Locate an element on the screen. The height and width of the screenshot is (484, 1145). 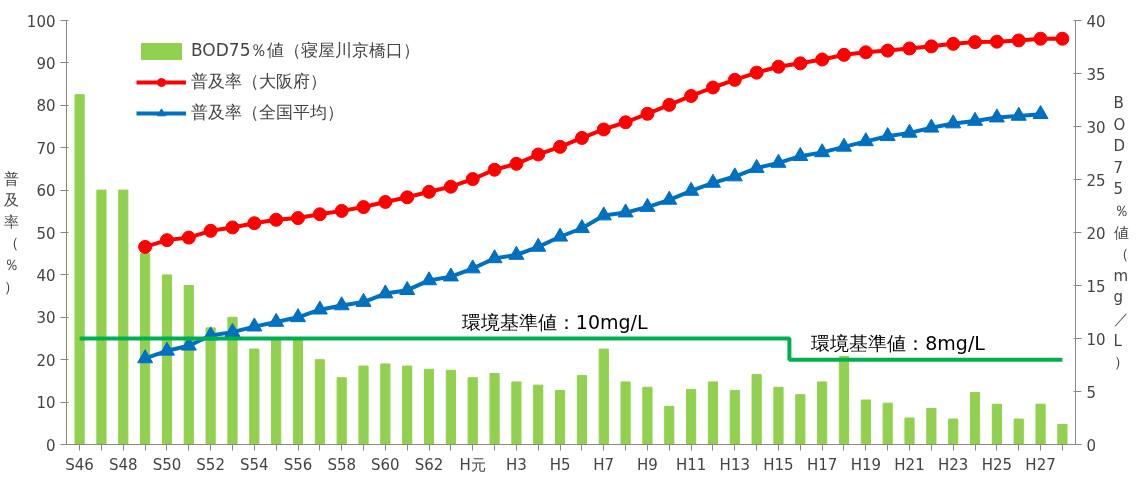
y-tick-label: 30 is located at coordinates (46, 318).